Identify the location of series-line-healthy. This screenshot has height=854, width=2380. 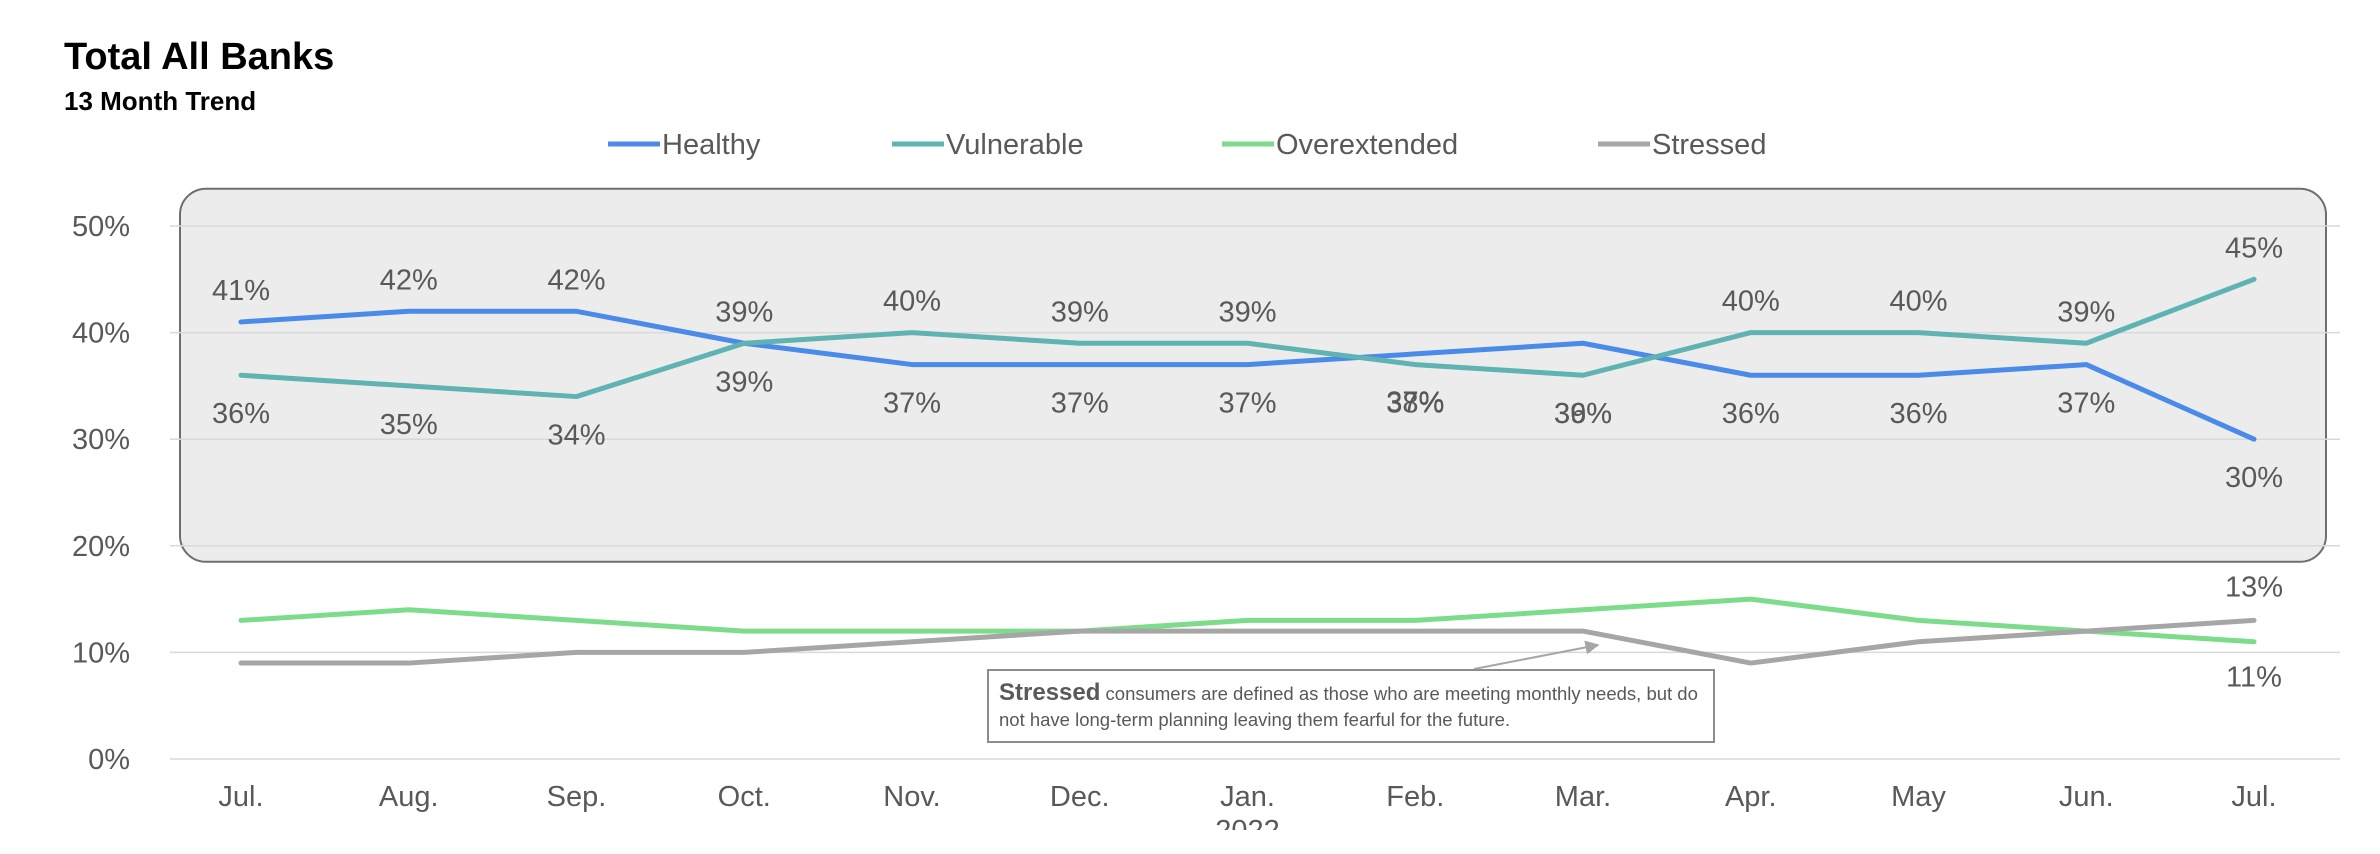
(1247, 375).